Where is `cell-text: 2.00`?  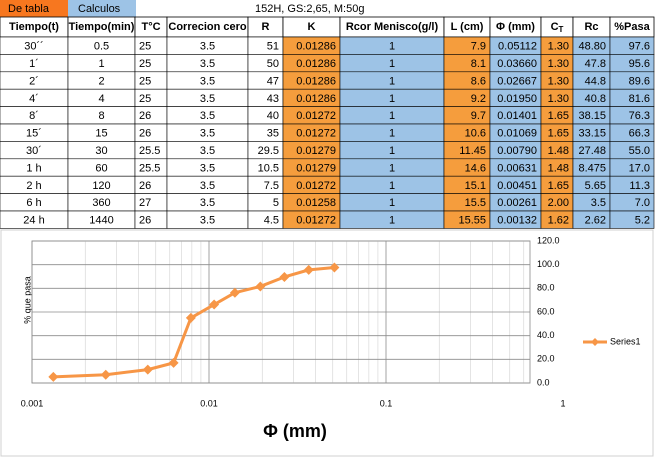
cell-text: 2.00 is located at coordinates (558, 203).